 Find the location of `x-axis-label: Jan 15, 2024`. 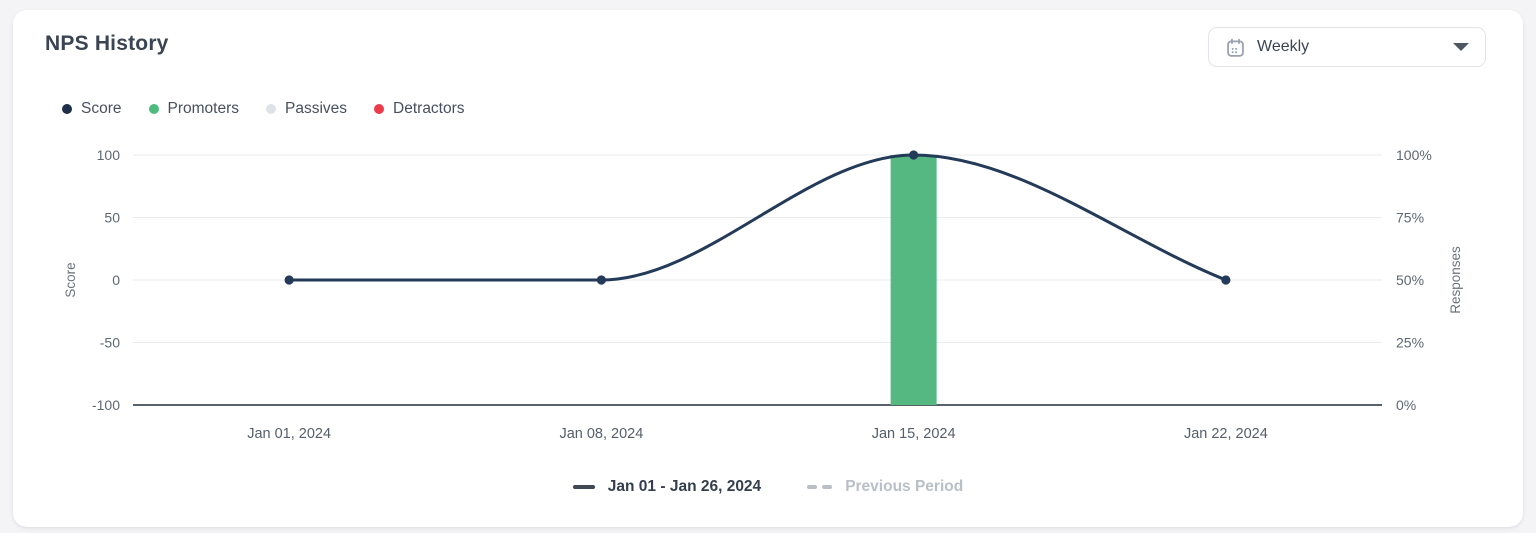

x-axis-label: Jan 15, 2024 is located at coordinates (914, 434).